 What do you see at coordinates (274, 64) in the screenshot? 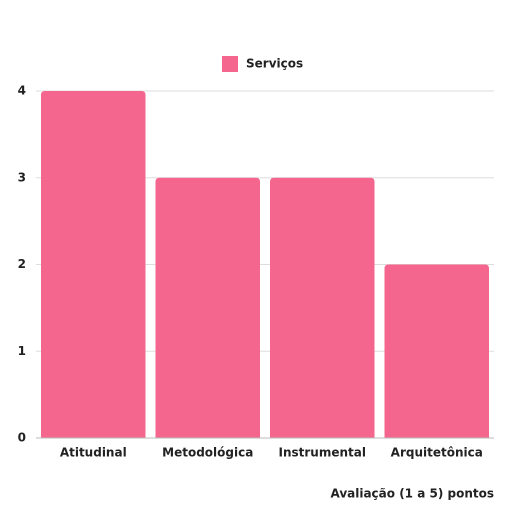
I see `legend-label: Serviços` at bounding box center [274, 64].